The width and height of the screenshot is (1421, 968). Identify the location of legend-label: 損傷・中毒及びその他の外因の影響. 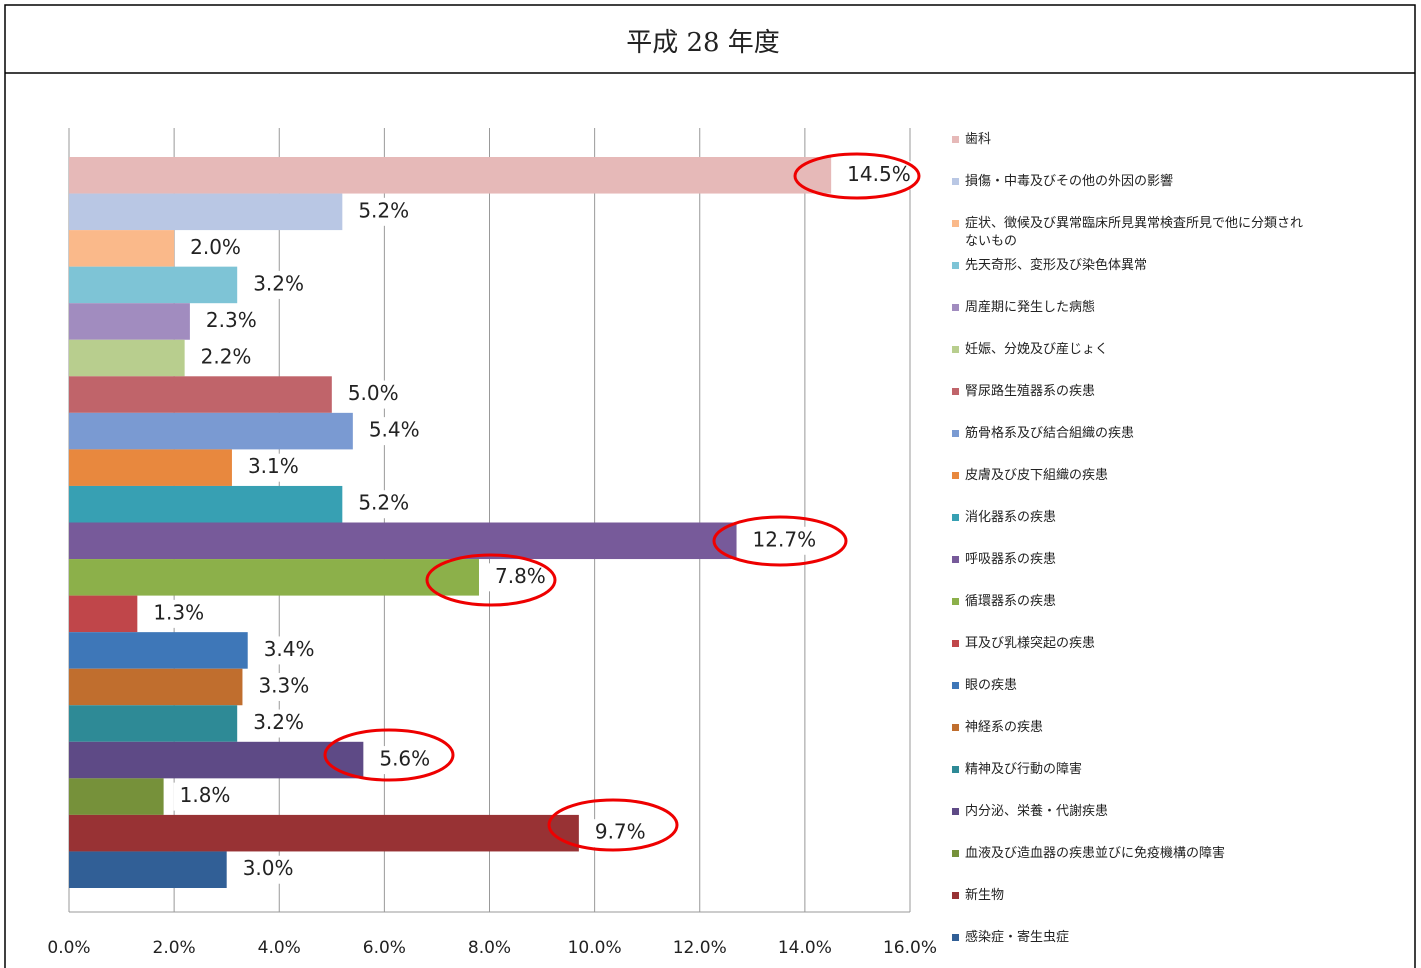
(1069, 181).